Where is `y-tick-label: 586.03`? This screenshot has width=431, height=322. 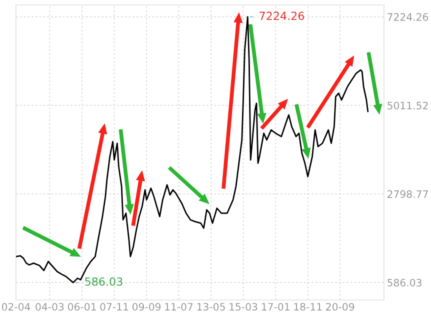 y-tick-label: 586.03 is located at coordinates (405, 282).